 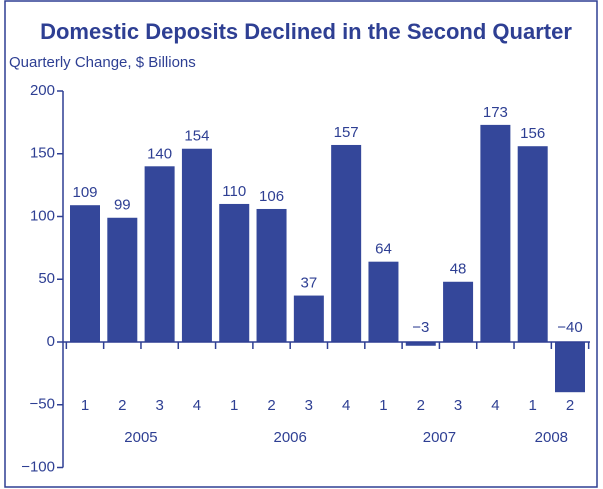 What do you see at coordinates (234, 191) in the screenshot?
I see `value-label: 110` at bounding box center [234, 191].